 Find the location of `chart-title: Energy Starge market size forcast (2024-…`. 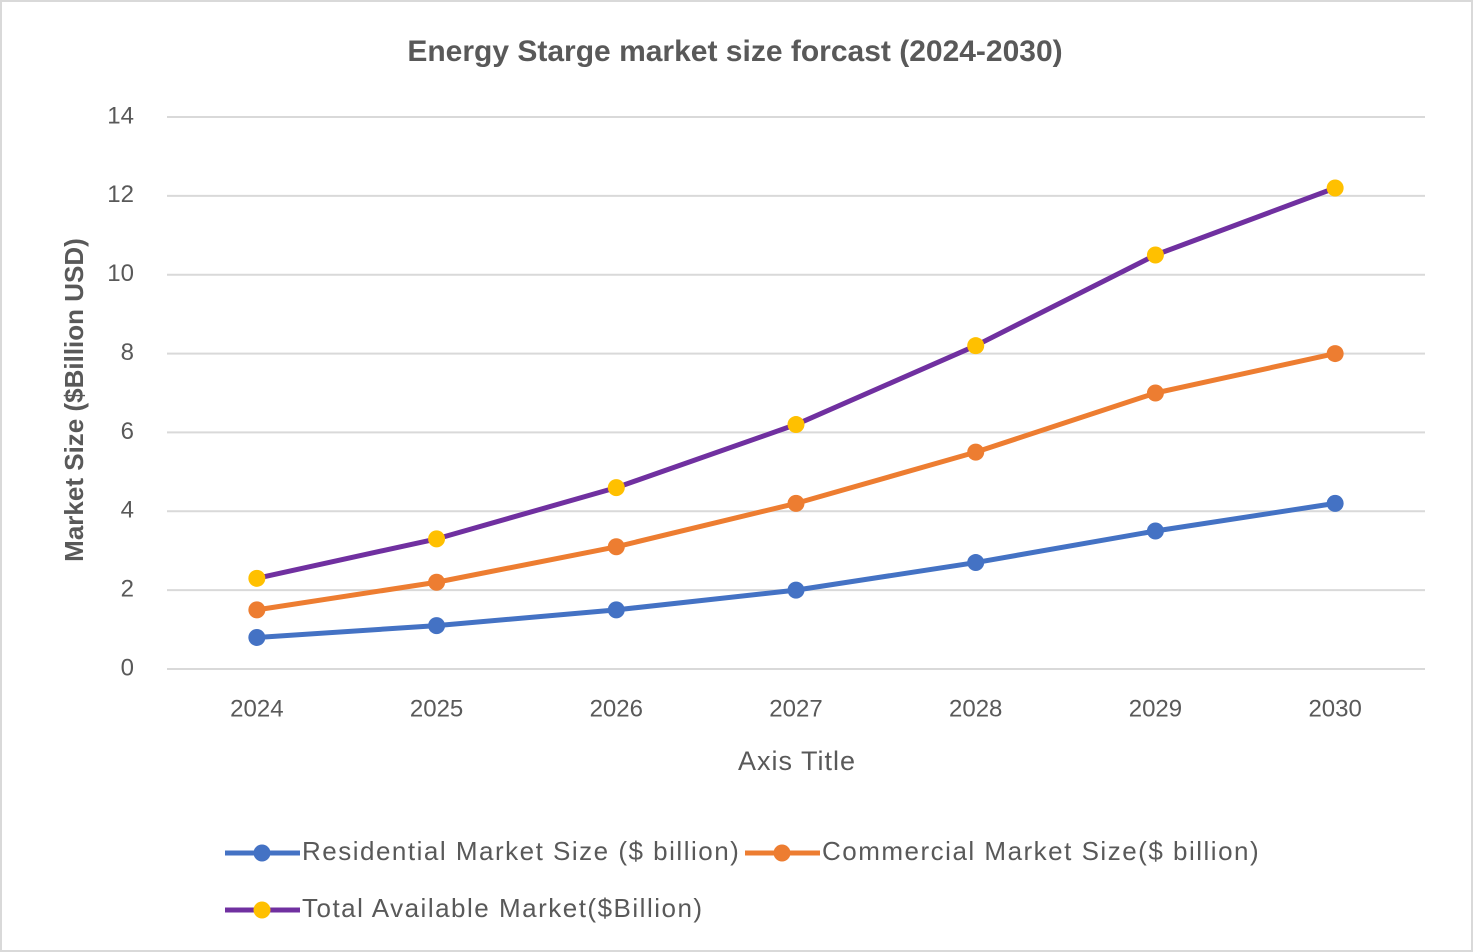

chart-title: Energy Starge market size forcast (2024-… is located at coordinates (734, 51).